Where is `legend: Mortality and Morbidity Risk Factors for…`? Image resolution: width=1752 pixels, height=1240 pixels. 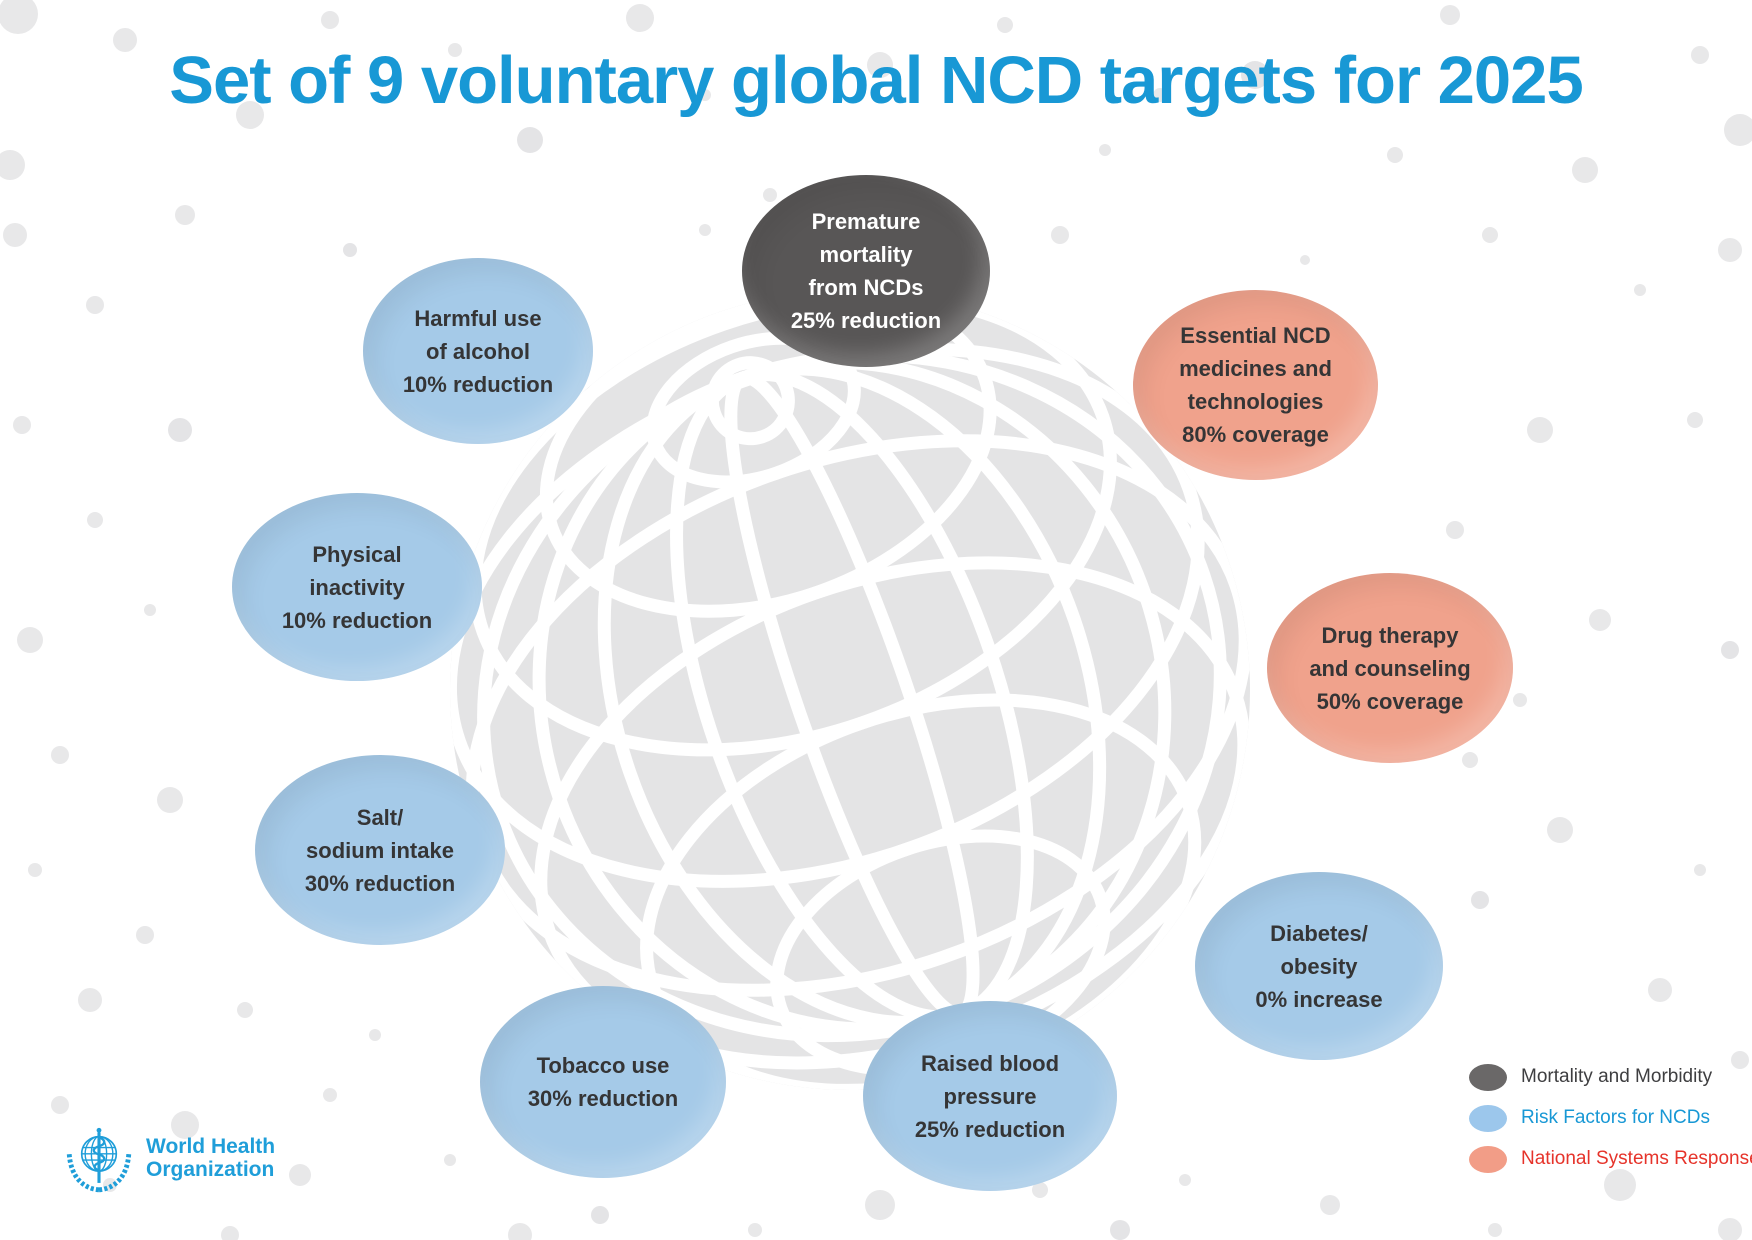 legend: Mortality and Morbidity Risk Factors for… is located at coordinates (1610, 1118).